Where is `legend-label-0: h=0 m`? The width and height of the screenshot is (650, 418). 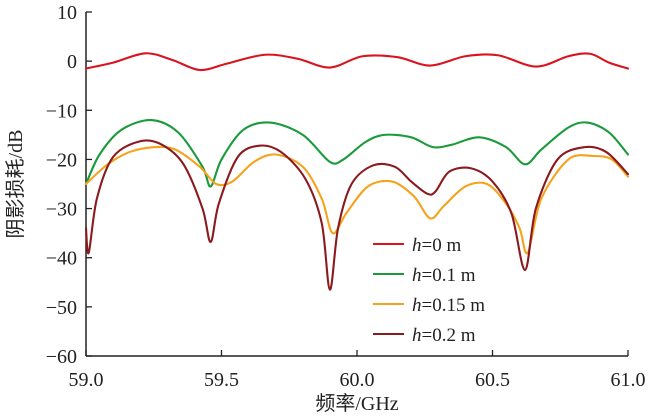 legend-label-0: h=0 m is located at coordinates (436, 245).